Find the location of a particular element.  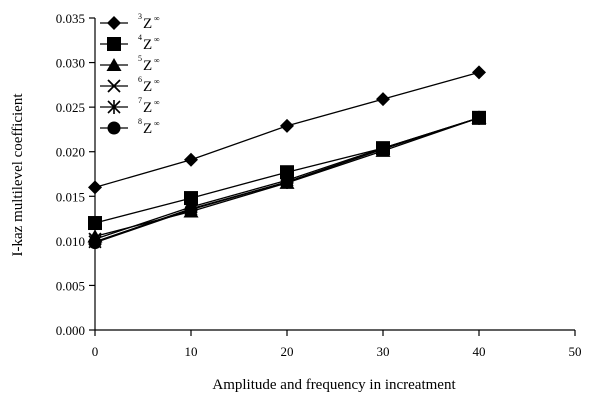

legend-superscript: 5 is located at coordinates (140, 58).